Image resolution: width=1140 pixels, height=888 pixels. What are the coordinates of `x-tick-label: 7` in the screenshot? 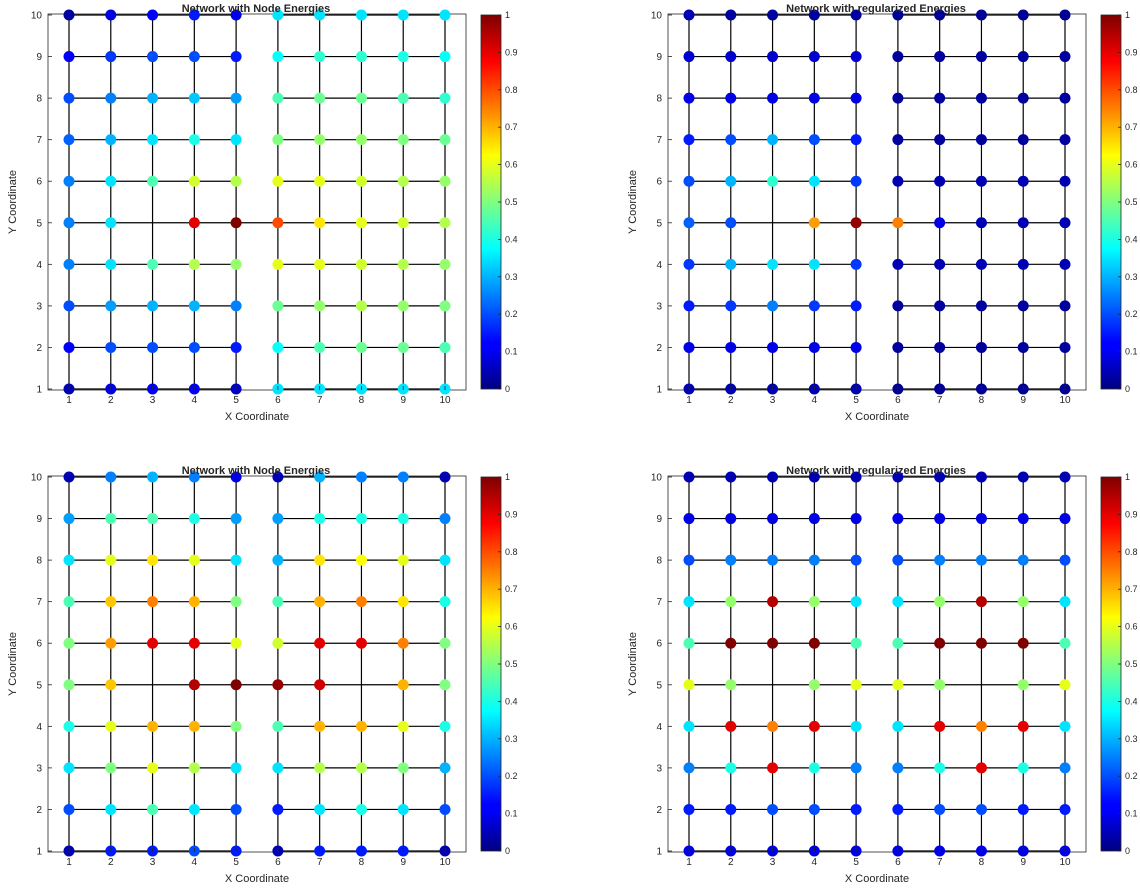 It's located at (940, 862).